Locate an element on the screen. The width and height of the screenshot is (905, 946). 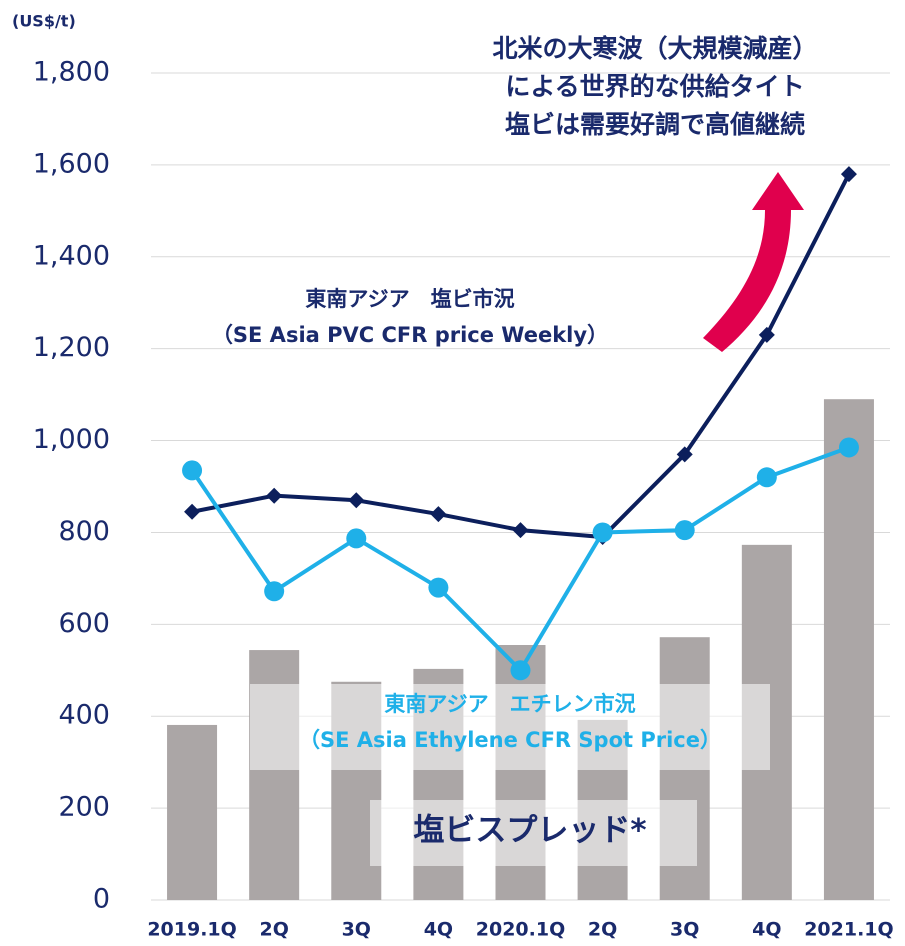
y-tick-label: 800 is located at coordinates (84, 531).